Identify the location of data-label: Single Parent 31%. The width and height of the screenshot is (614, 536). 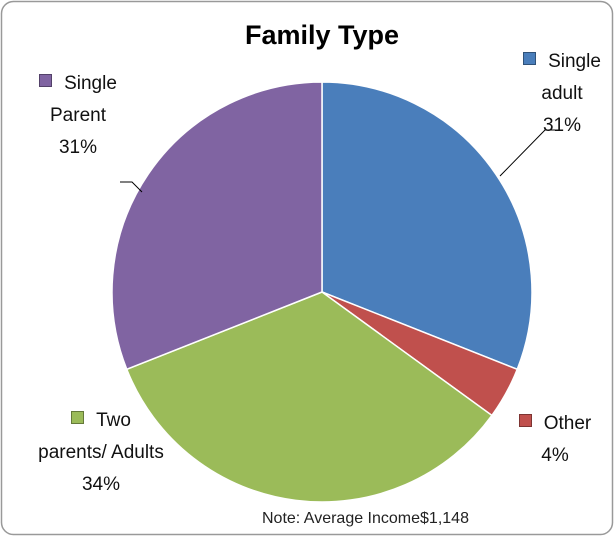
(78, 116).